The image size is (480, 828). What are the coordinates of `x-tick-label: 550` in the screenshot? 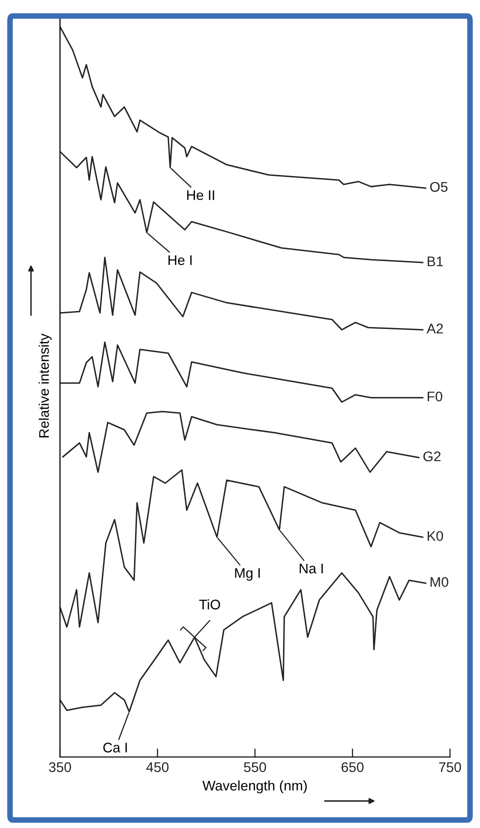 It's located at (255, 767).